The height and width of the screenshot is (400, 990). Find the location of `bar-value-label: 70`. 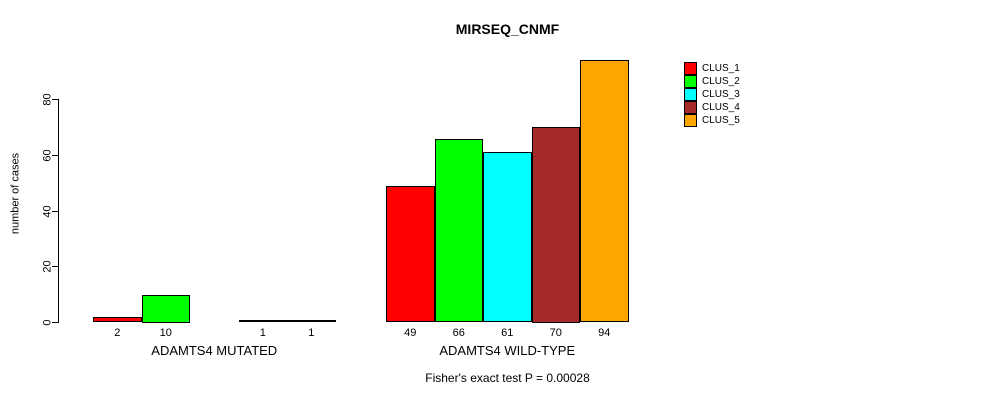

bar-value-label: 70 is located at coordinates (555, 333).